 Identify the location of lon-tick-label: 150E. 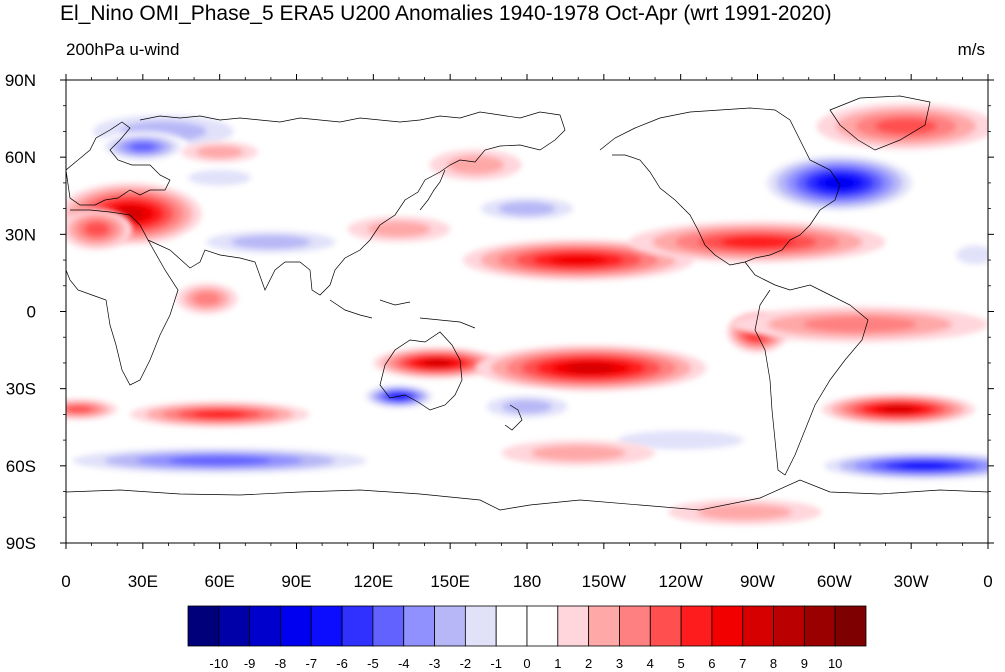
(450, 581).